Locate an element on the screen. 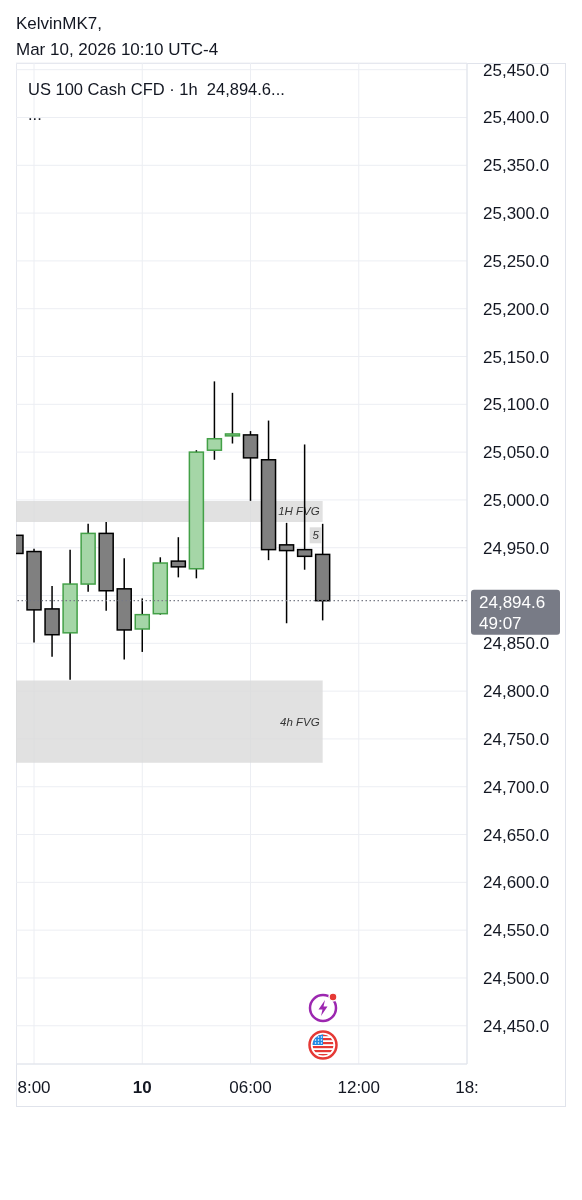 The height and width of the screenshot is (1200, 582). y-tick-label: 25,450.0 is located at coordinates (516, 70).